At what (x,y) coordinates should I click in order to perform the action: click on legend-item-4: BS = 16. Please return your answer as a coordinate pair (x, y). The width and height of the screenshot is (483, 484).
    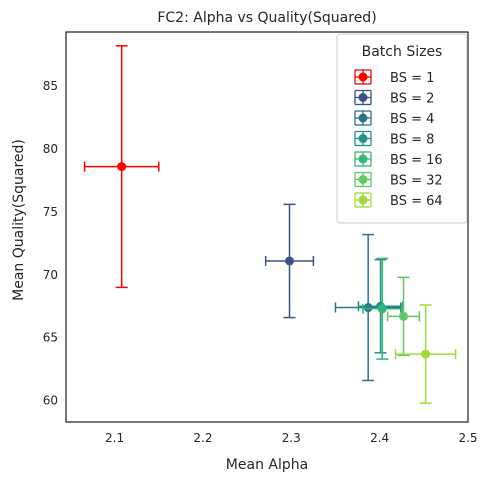
    Looking at the image, I should click on (398, 159).